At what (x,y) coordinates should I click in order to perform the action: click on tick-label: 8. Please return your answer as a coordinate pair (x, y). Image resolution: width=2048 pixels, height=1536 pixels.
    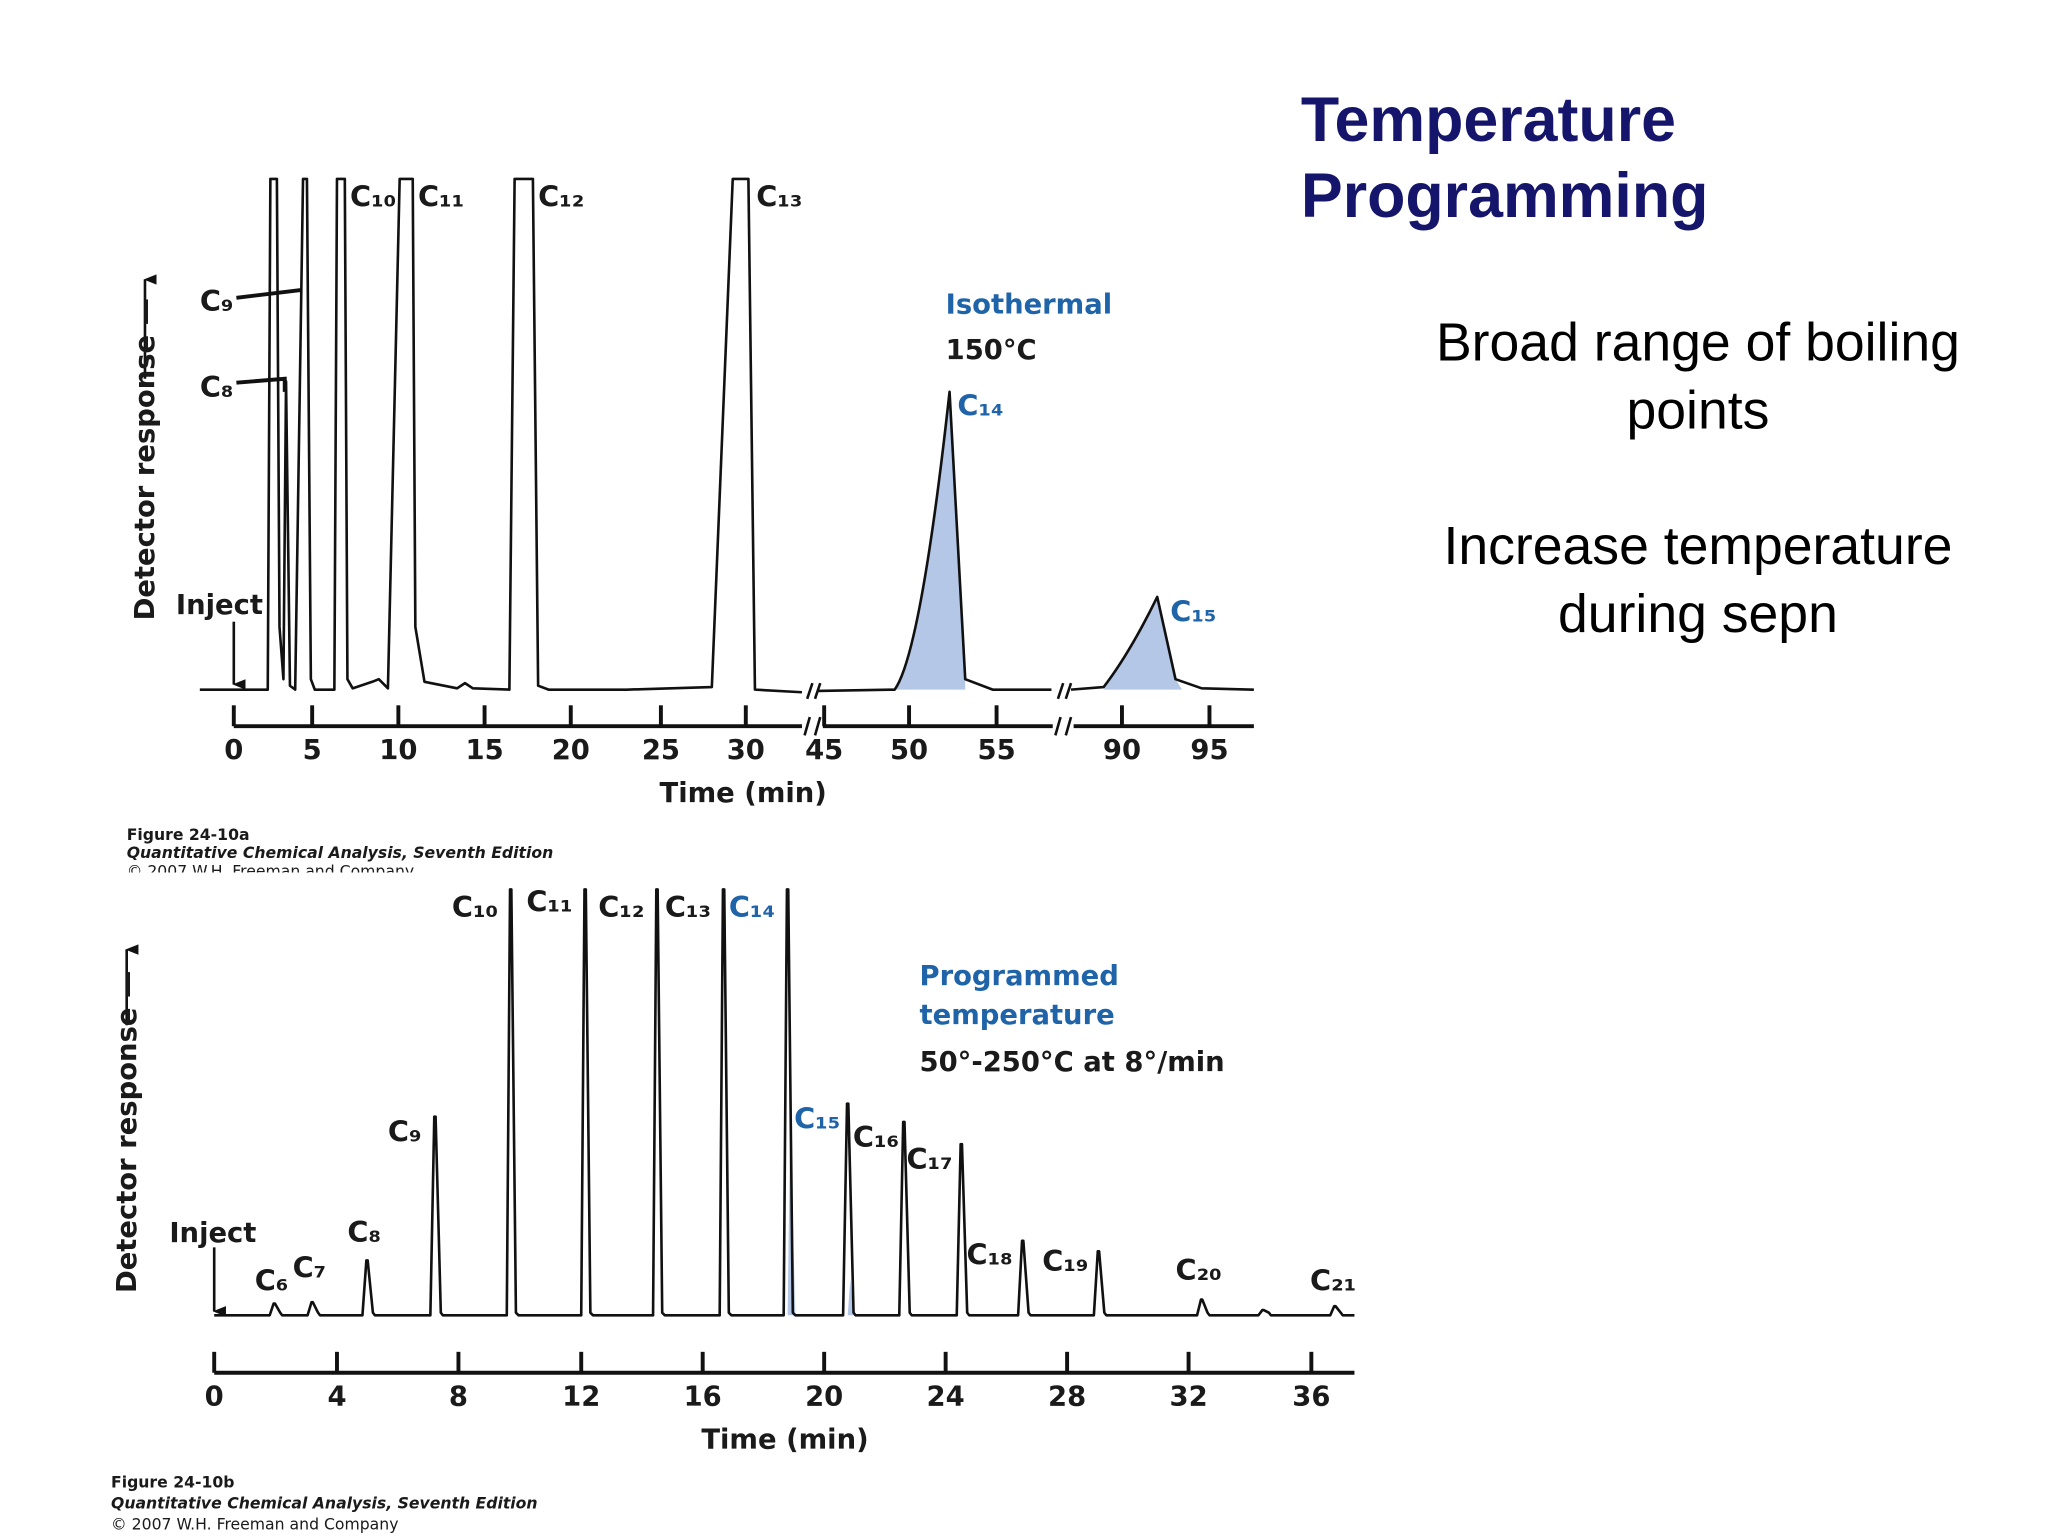
    Looking at the image, I should click on (458, 1396).